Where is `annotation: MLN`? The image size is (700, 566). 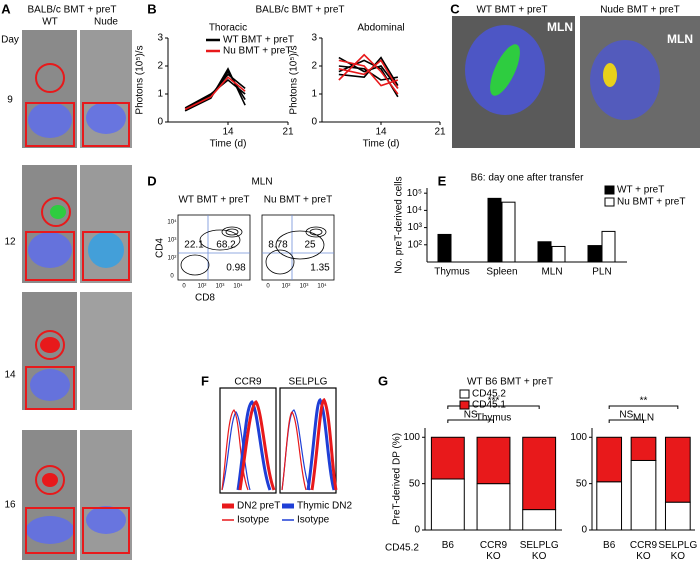
annotation: MLN is located at coordinates (680, 39).